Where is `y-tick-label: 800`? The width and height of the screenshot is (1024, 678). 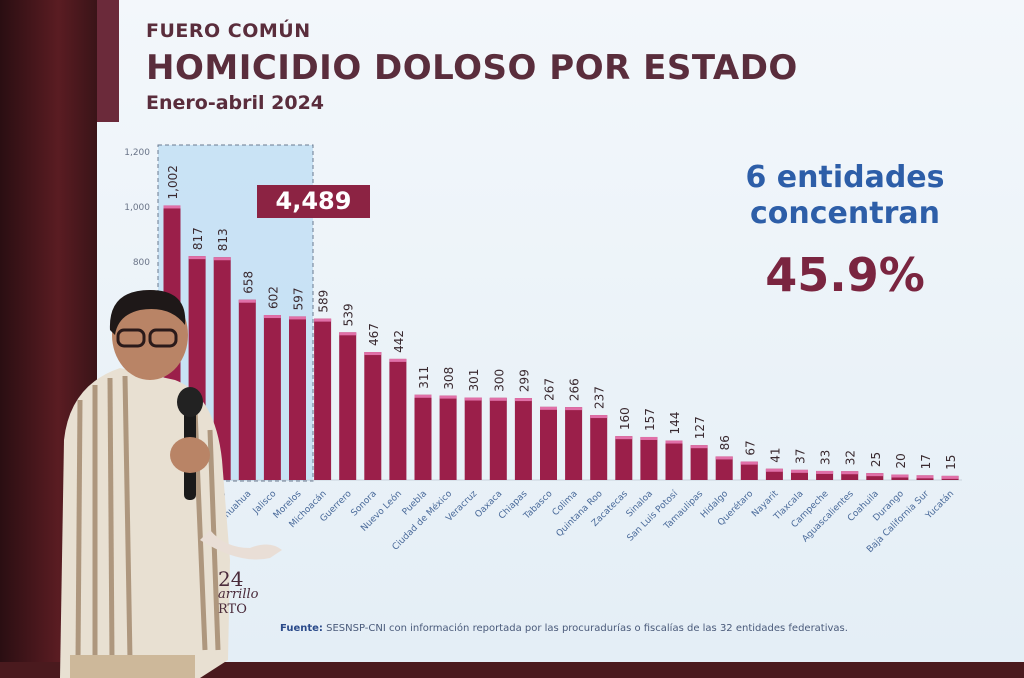 y-tick-label: 800 is located at coordinates (141, 263).